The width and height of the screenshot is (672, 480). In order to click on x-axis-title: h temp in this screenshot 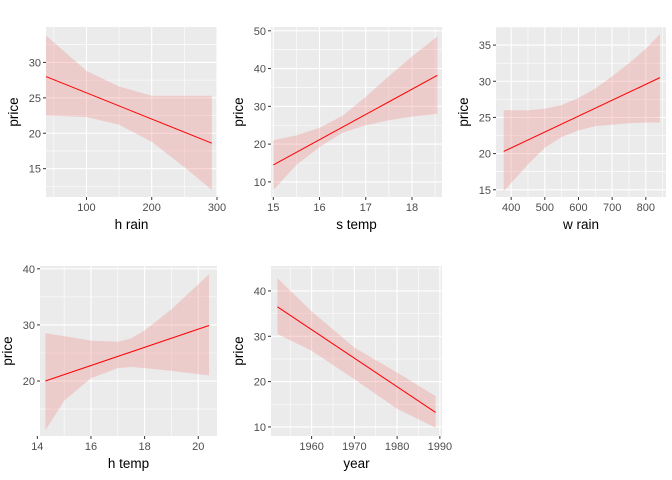, I will do `click(128, 463)`.